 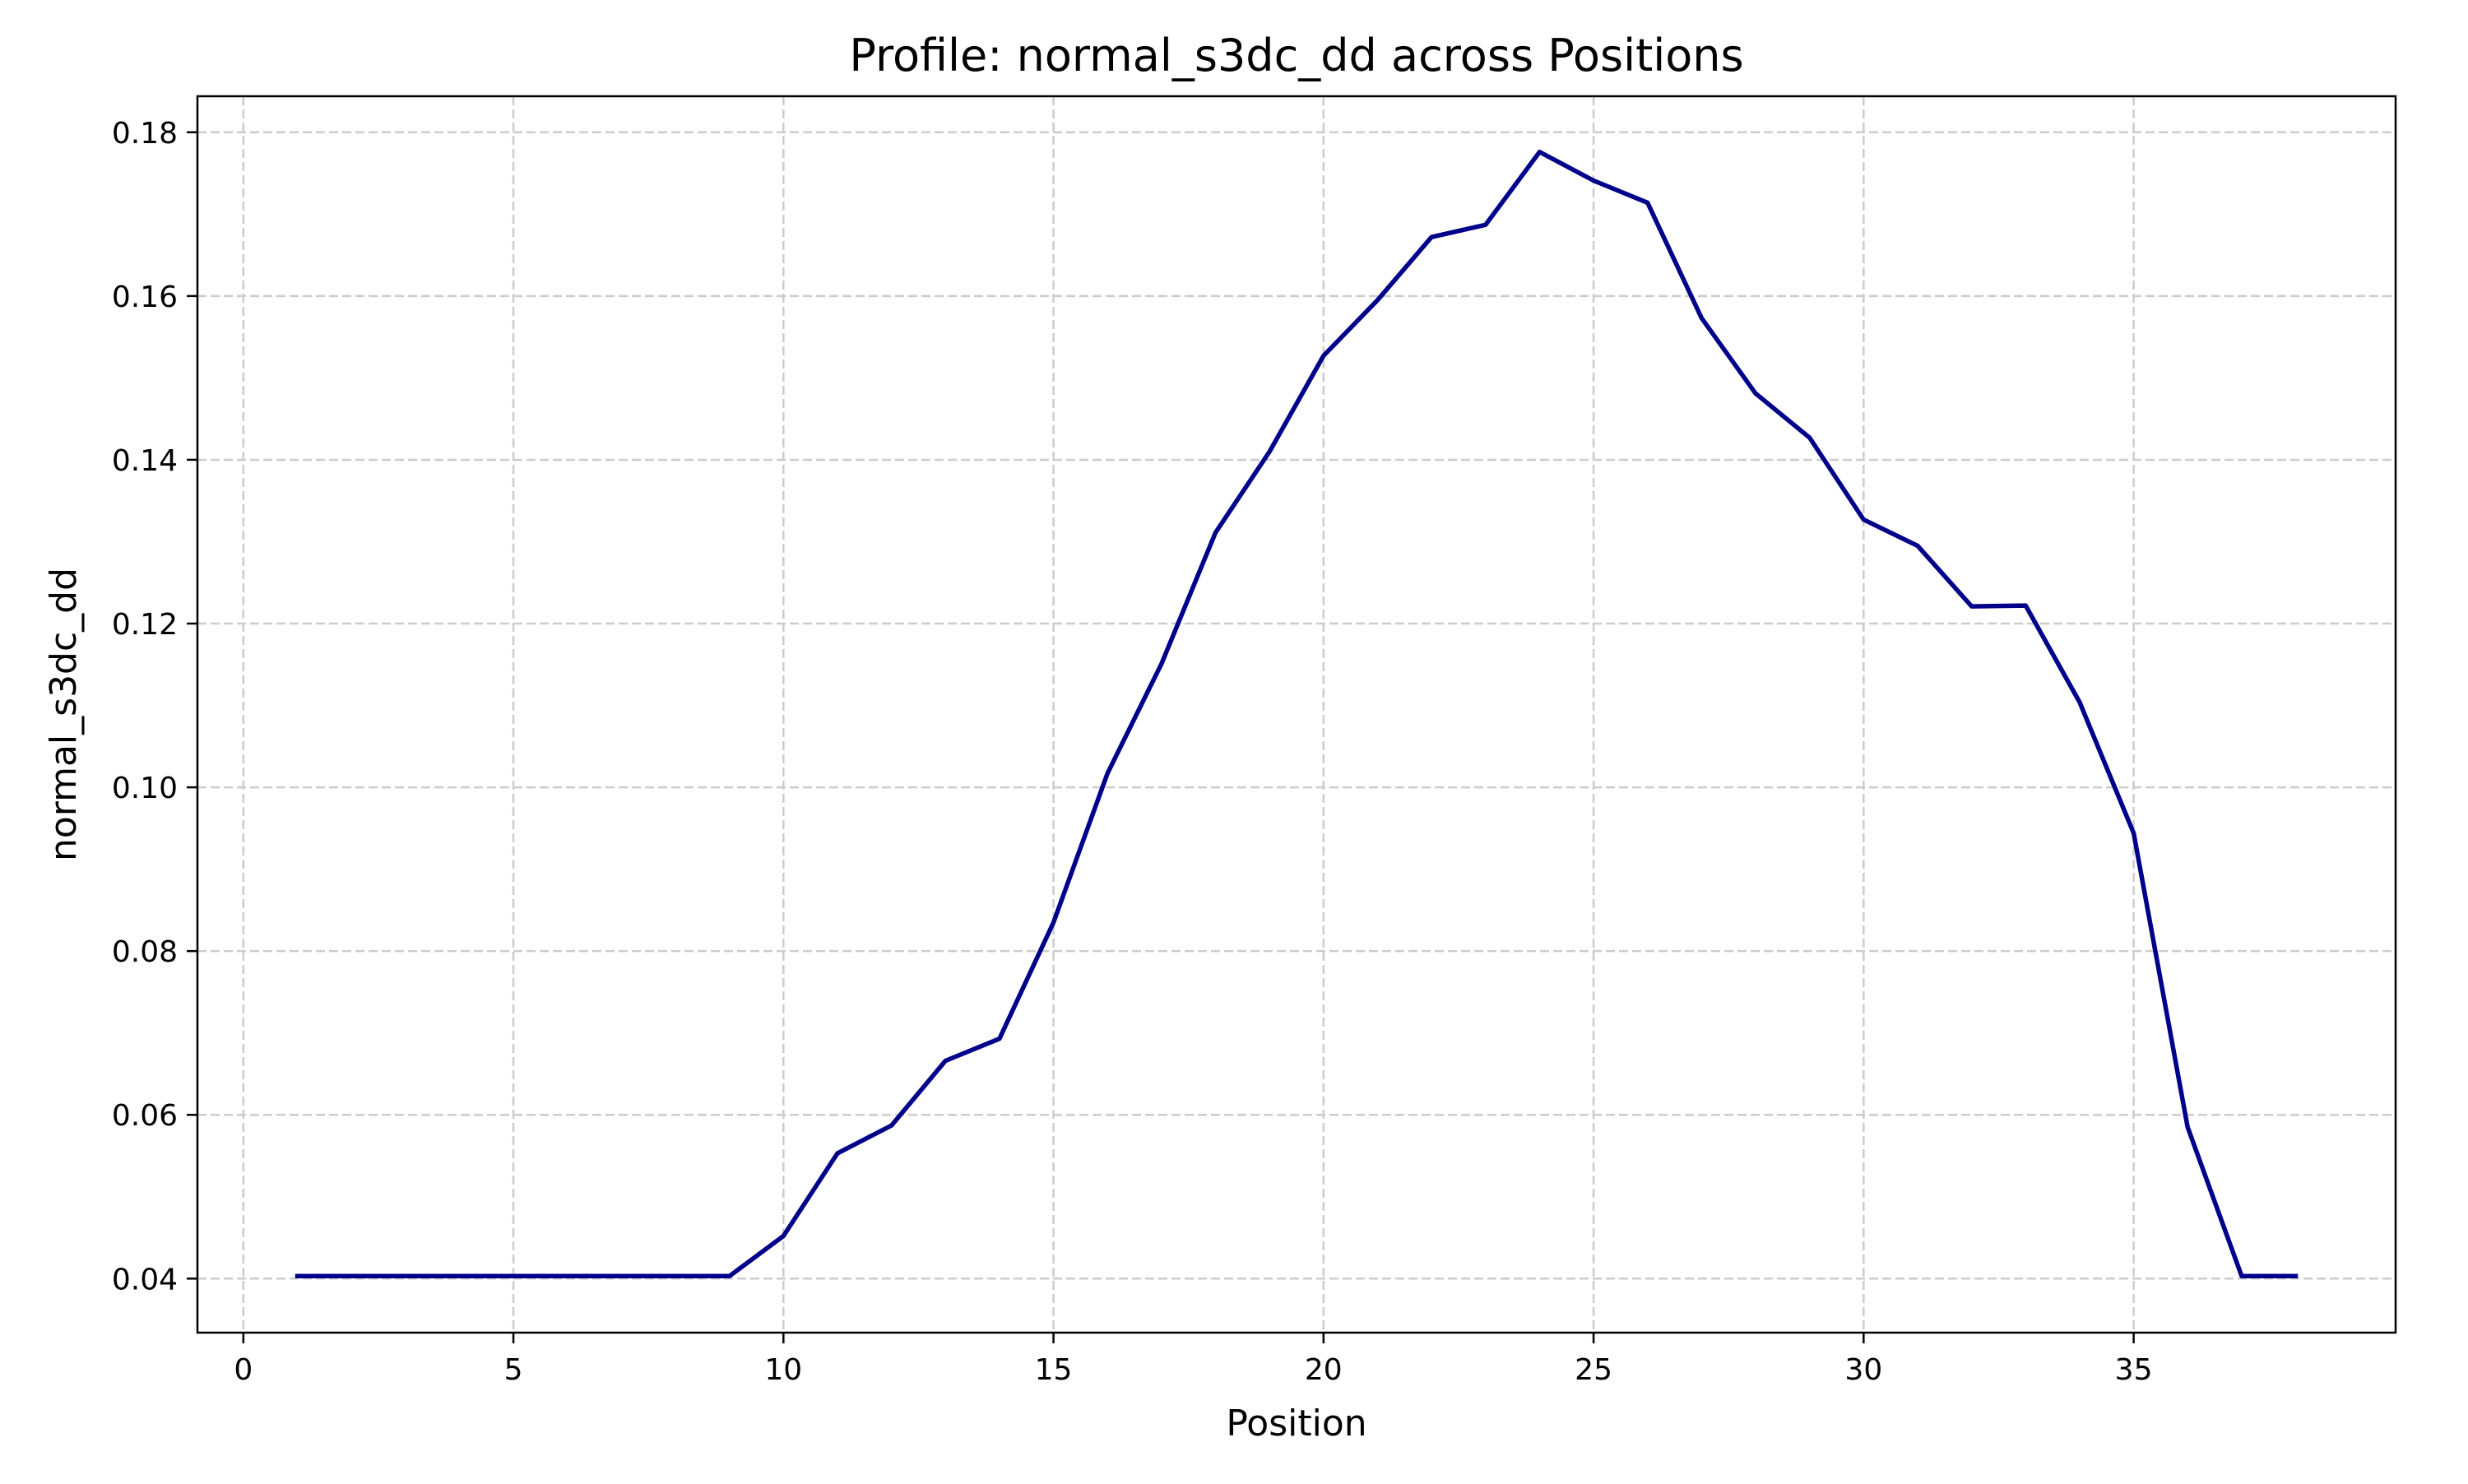 What do you see at coordinates (145, 625) in the screenshot?
I see `y-tick-label: 0.12` at bounding box center [145, 625].